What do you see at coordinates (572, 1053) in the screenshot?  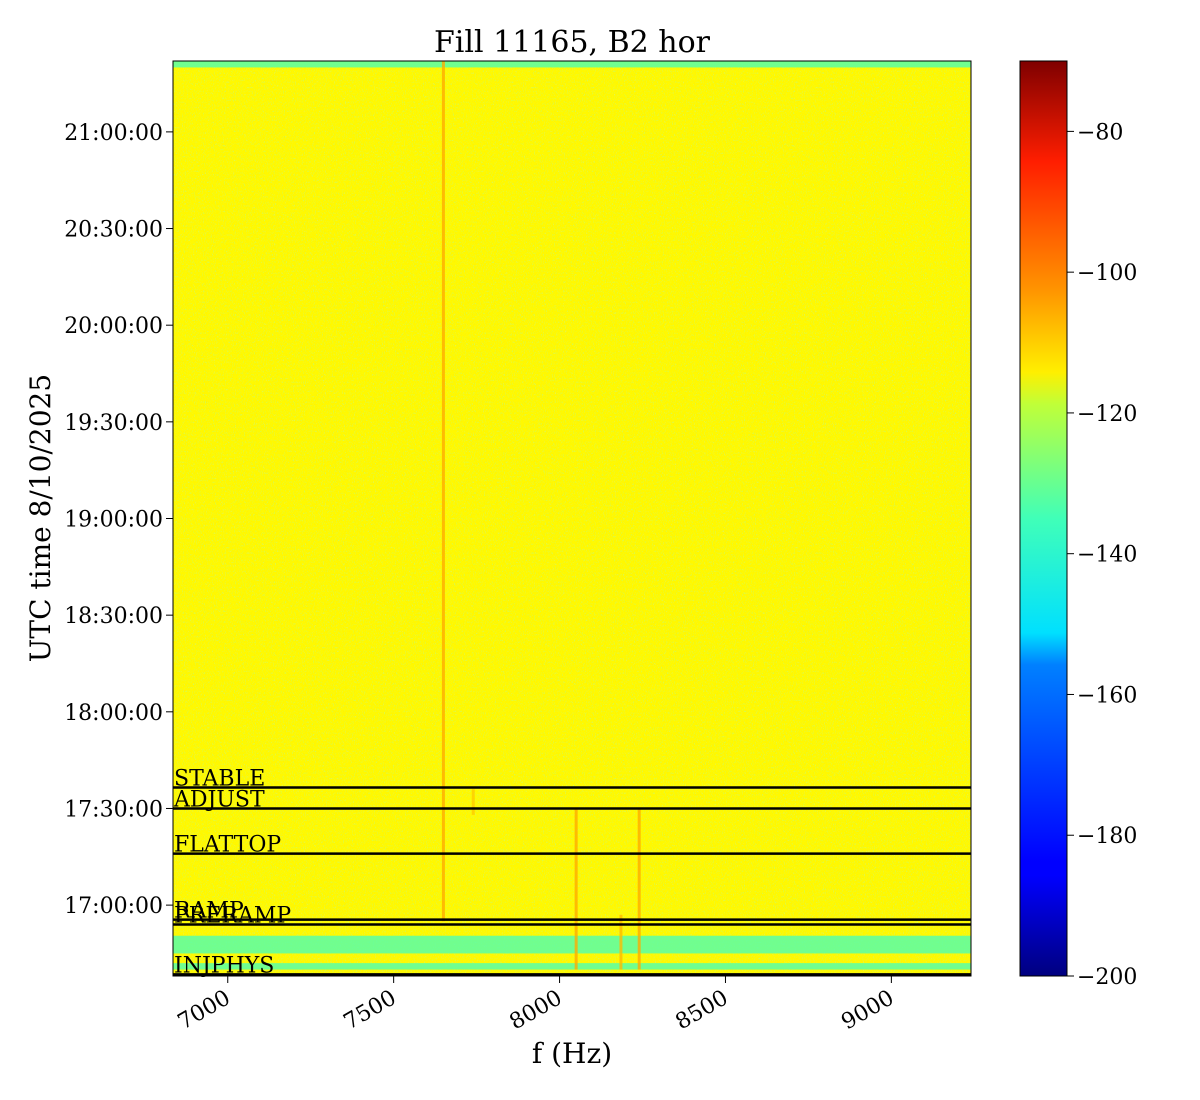 I see `x-axis-title: f (Hz)` at bounding box center [572, 1053].